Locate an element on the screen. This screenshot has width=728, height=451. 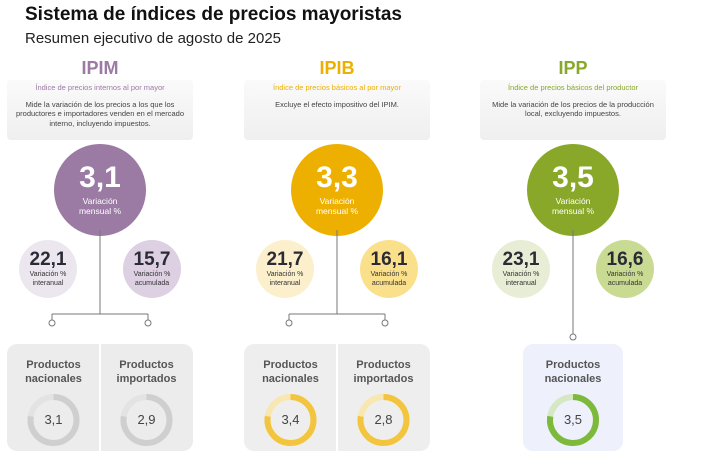
interannual-value: 23,1 is located at coordinates (521, 260).